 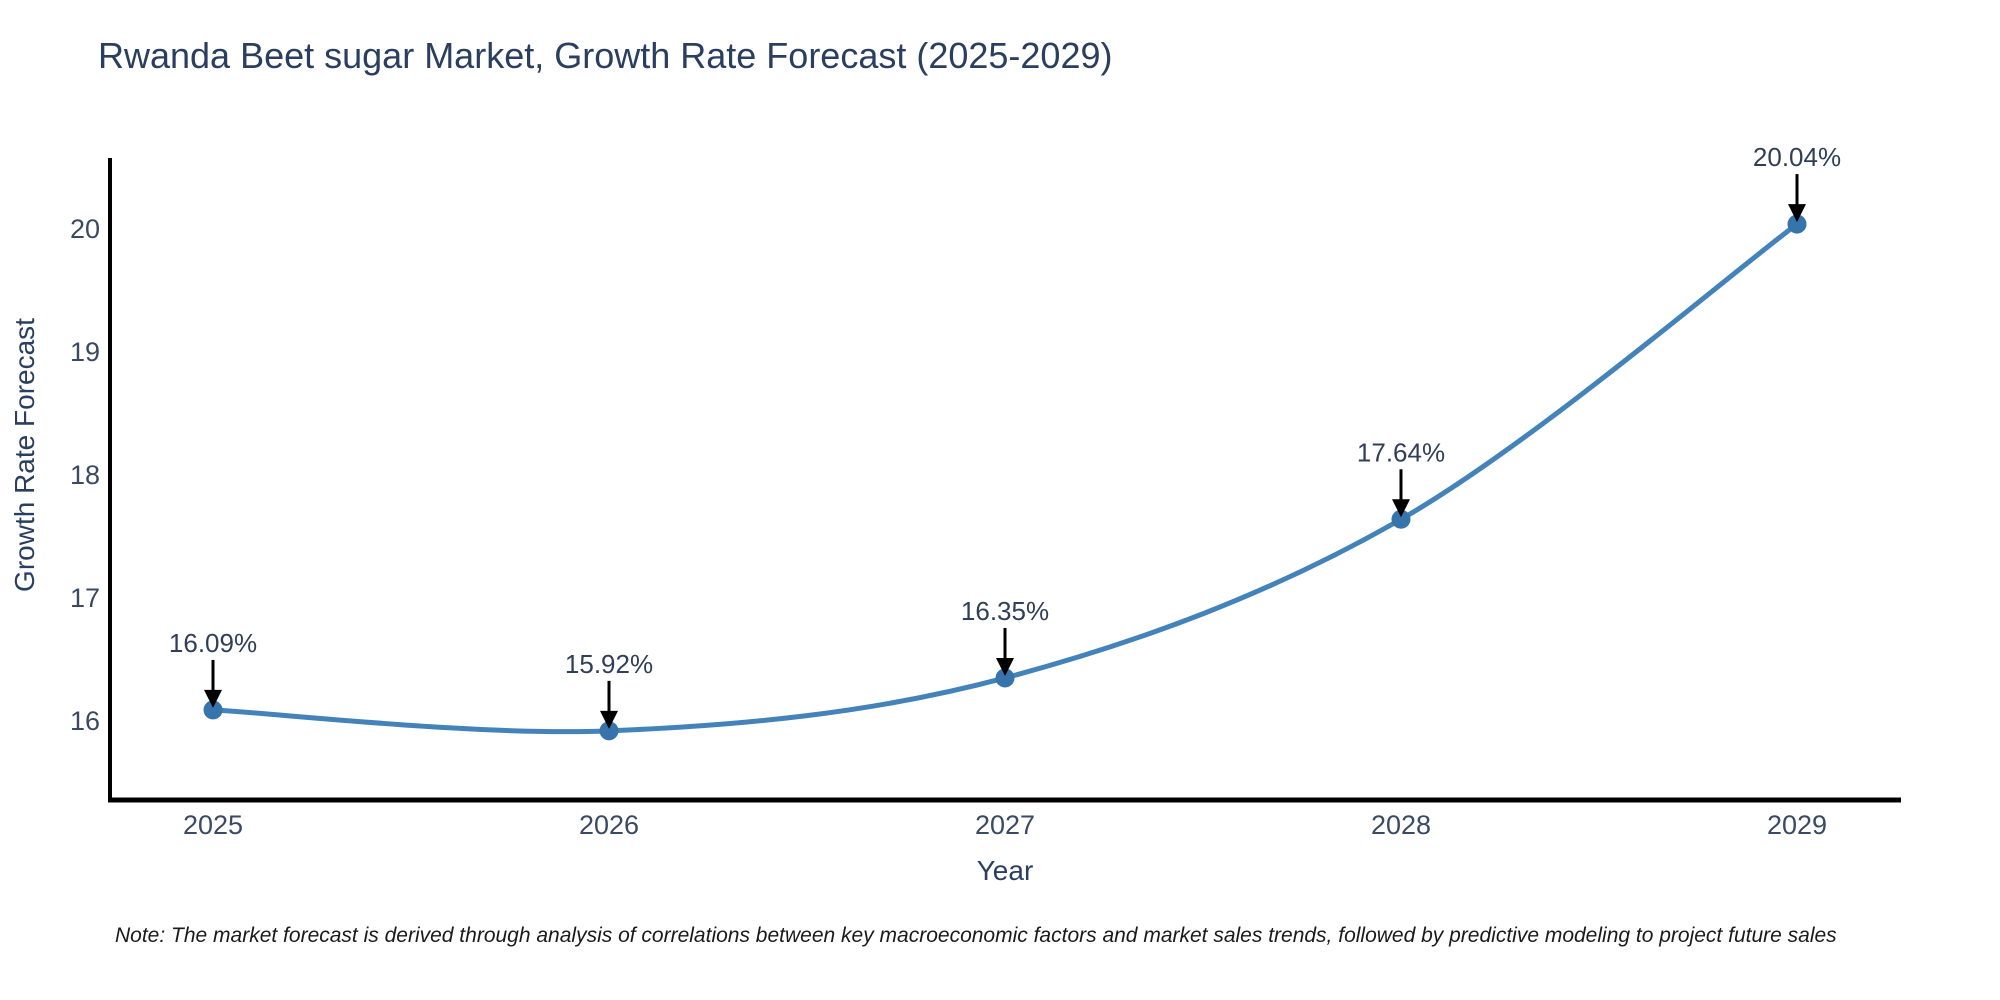 What do you see at coordinates (85, 598) in the screenshot?
I see `y-tick-label: 17` at bounding box center [85, 598].